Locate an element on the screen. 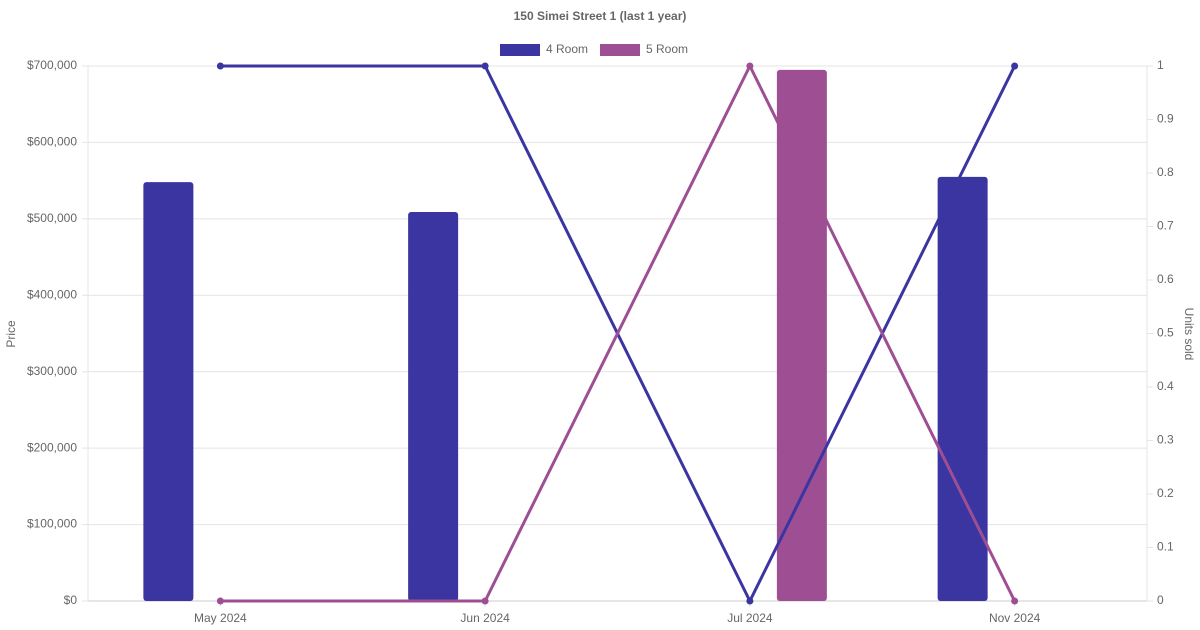  y2-tick-label: 1 is located at coordinates (1160, 65).